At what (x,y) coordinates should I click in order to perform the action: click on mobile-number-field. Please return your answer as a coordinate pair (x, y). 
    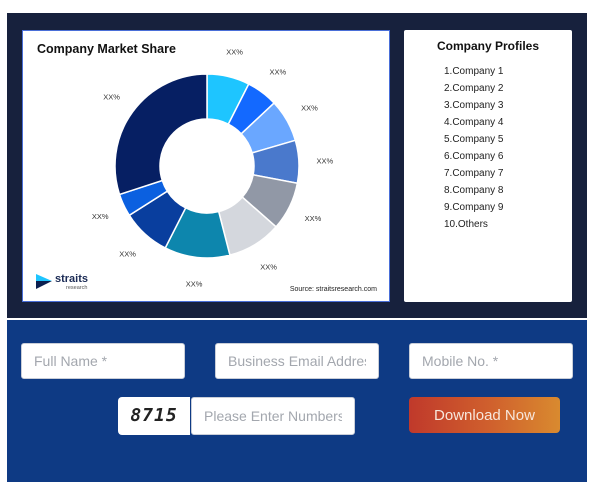
    Looking at the image, I should click on (491, 361).